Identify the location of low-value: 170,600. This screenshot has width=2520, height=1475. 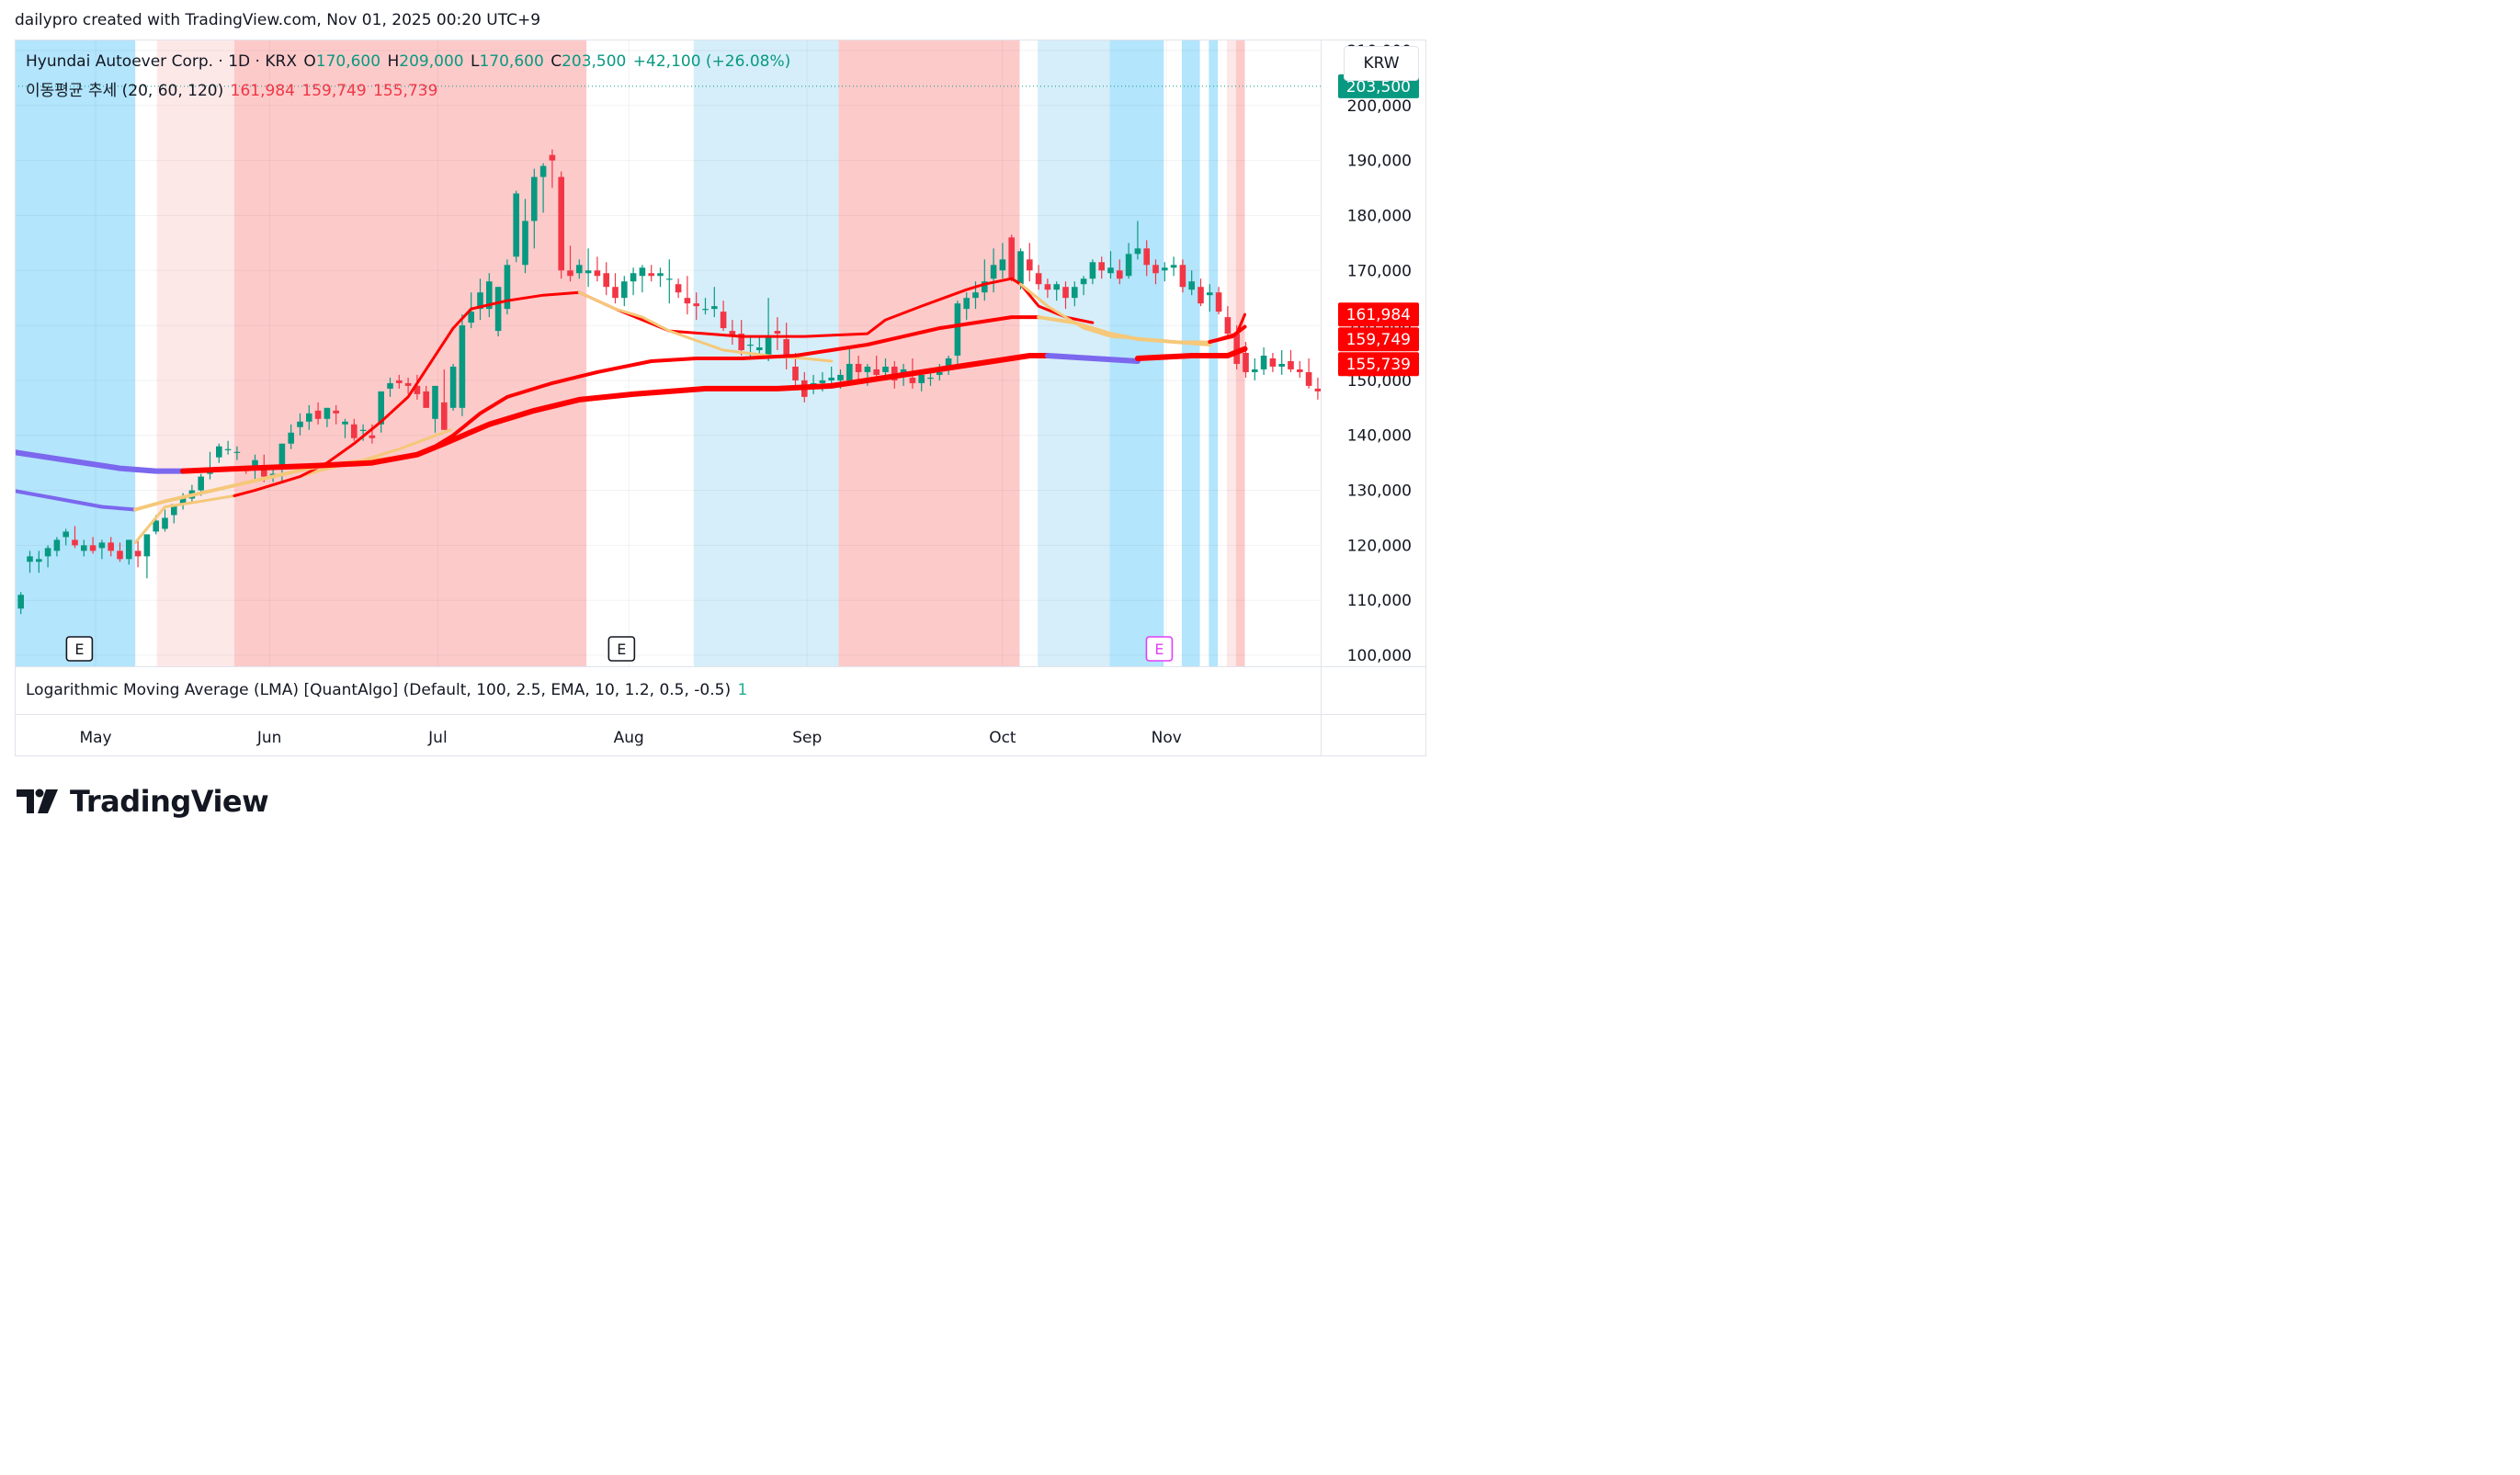
(511, 61).